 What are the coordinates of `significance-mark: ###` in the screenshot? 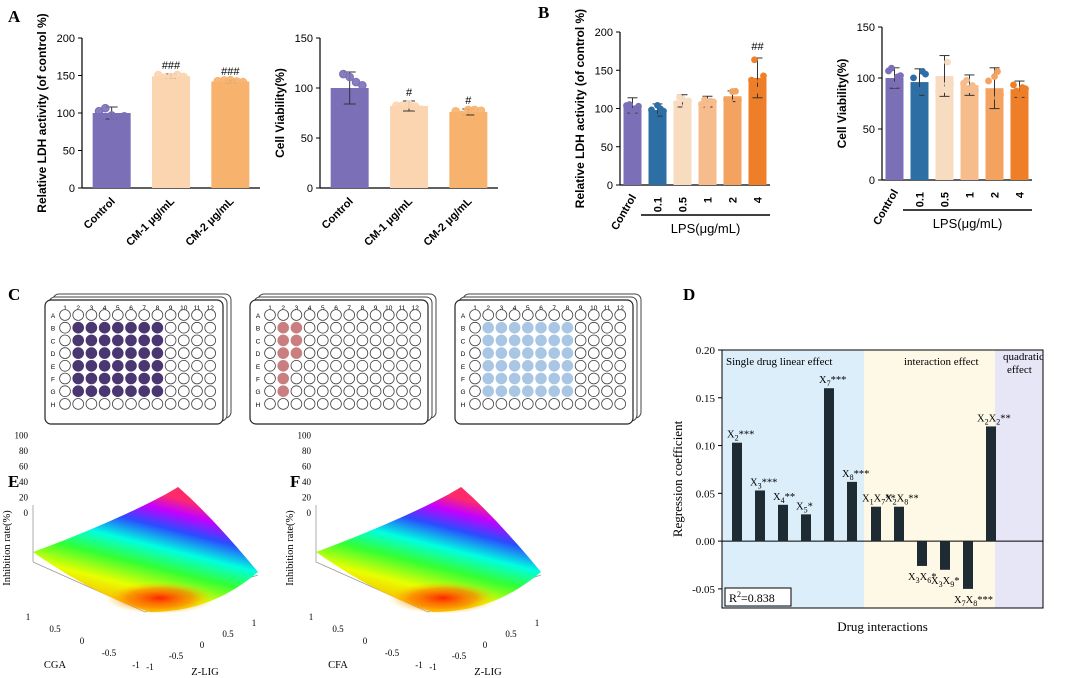 It's located at (230, 72).